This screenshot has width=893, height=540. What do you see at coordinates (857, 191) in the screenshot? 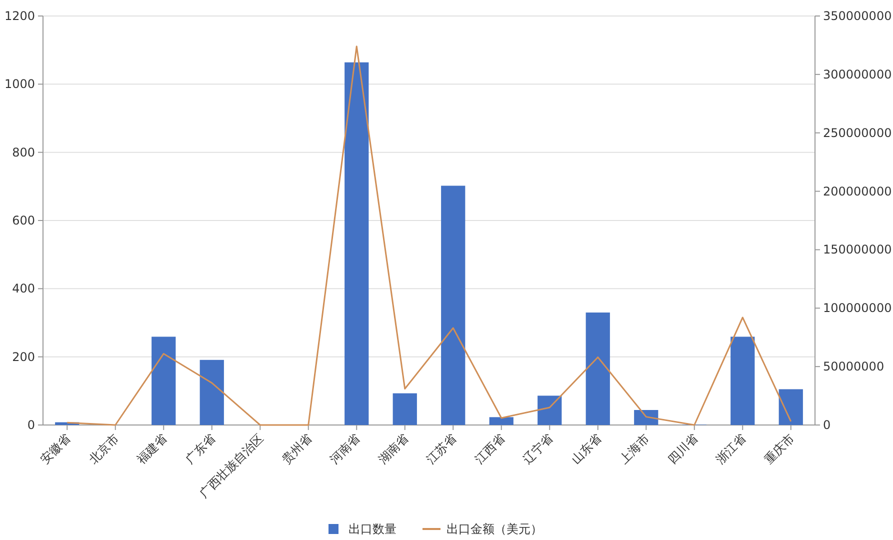
I see `y2-tick-label: 200000000` at bounding box center [857, 191].